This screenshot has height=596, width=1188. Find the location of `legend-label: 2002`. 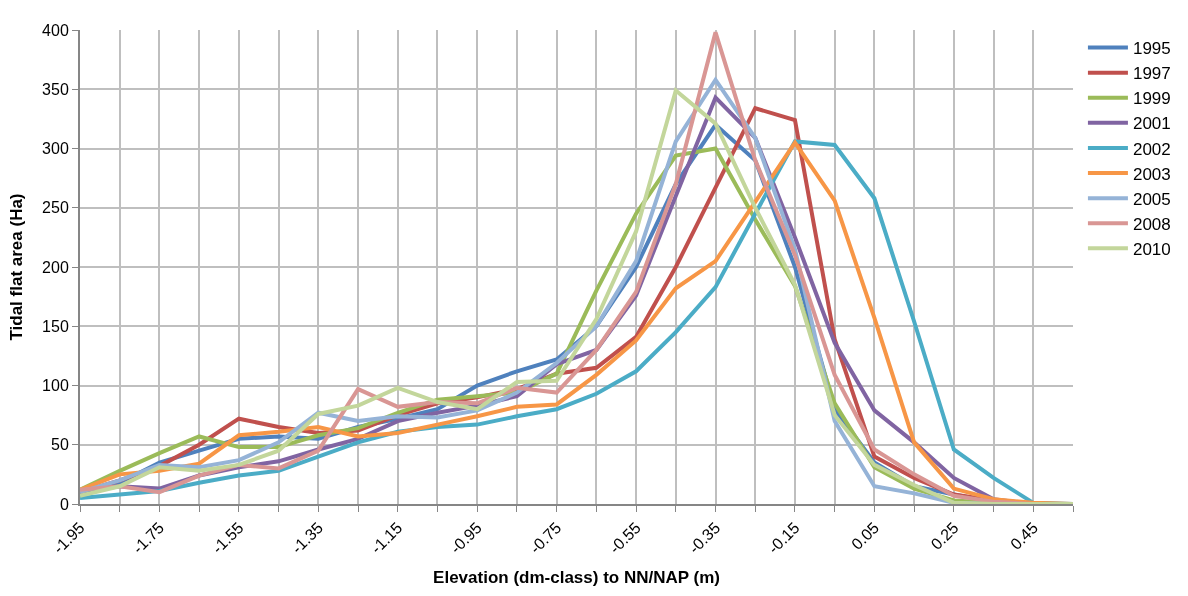

legend-label: 2002 is located at coordinates (1151, 149).